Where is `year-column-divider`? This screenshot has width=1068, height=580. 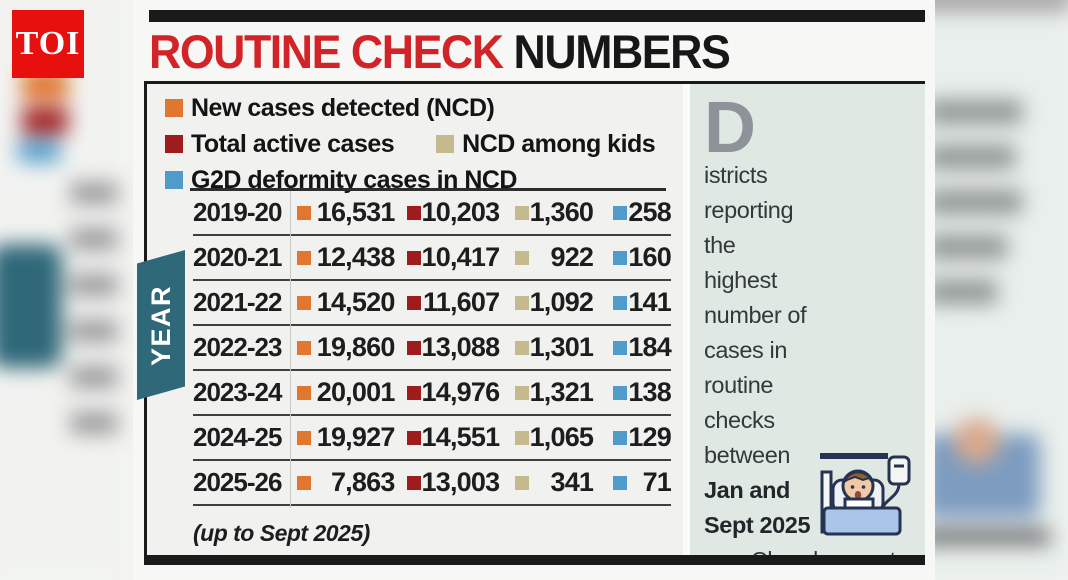 year-column-divider is located at coordinates (290, 349).